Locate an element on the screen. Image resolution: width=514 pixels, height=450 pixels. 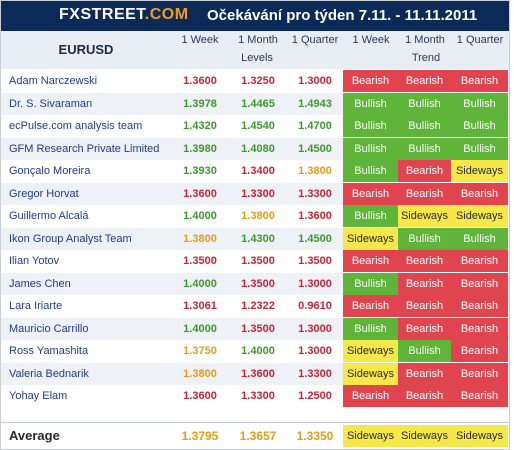
average-trend-1-quarter: Sideways is located at coordinates (479, 436).